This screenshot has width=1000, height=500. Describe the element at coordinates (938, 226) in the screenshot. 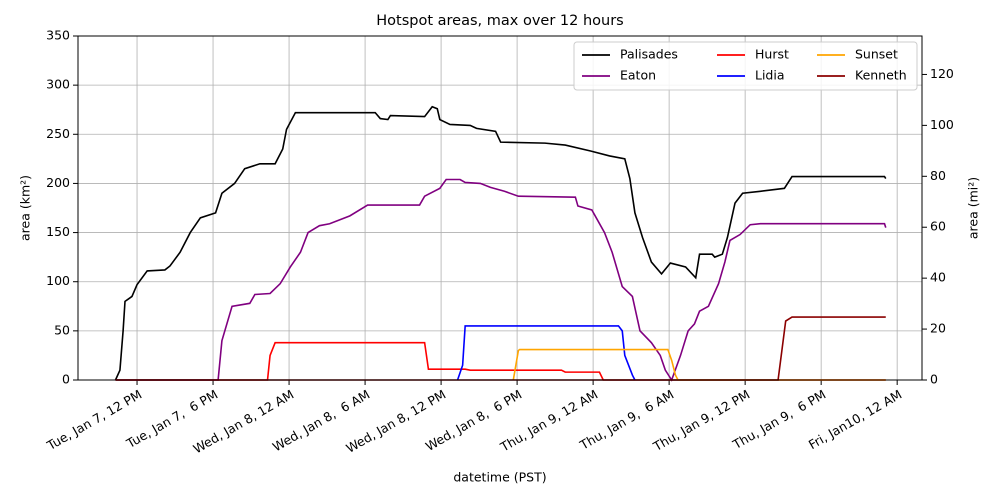

I see `y2-tick-label: 60` at that location.